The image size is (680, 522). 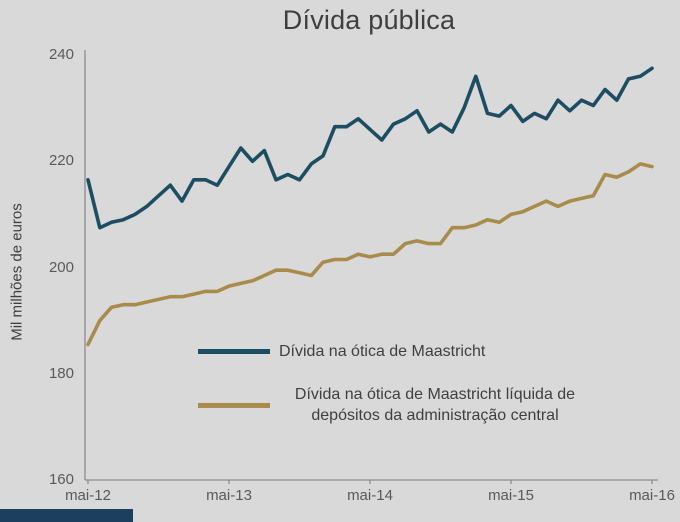 I want to click on y-tick-label: 160, so click(x=61, y=479).